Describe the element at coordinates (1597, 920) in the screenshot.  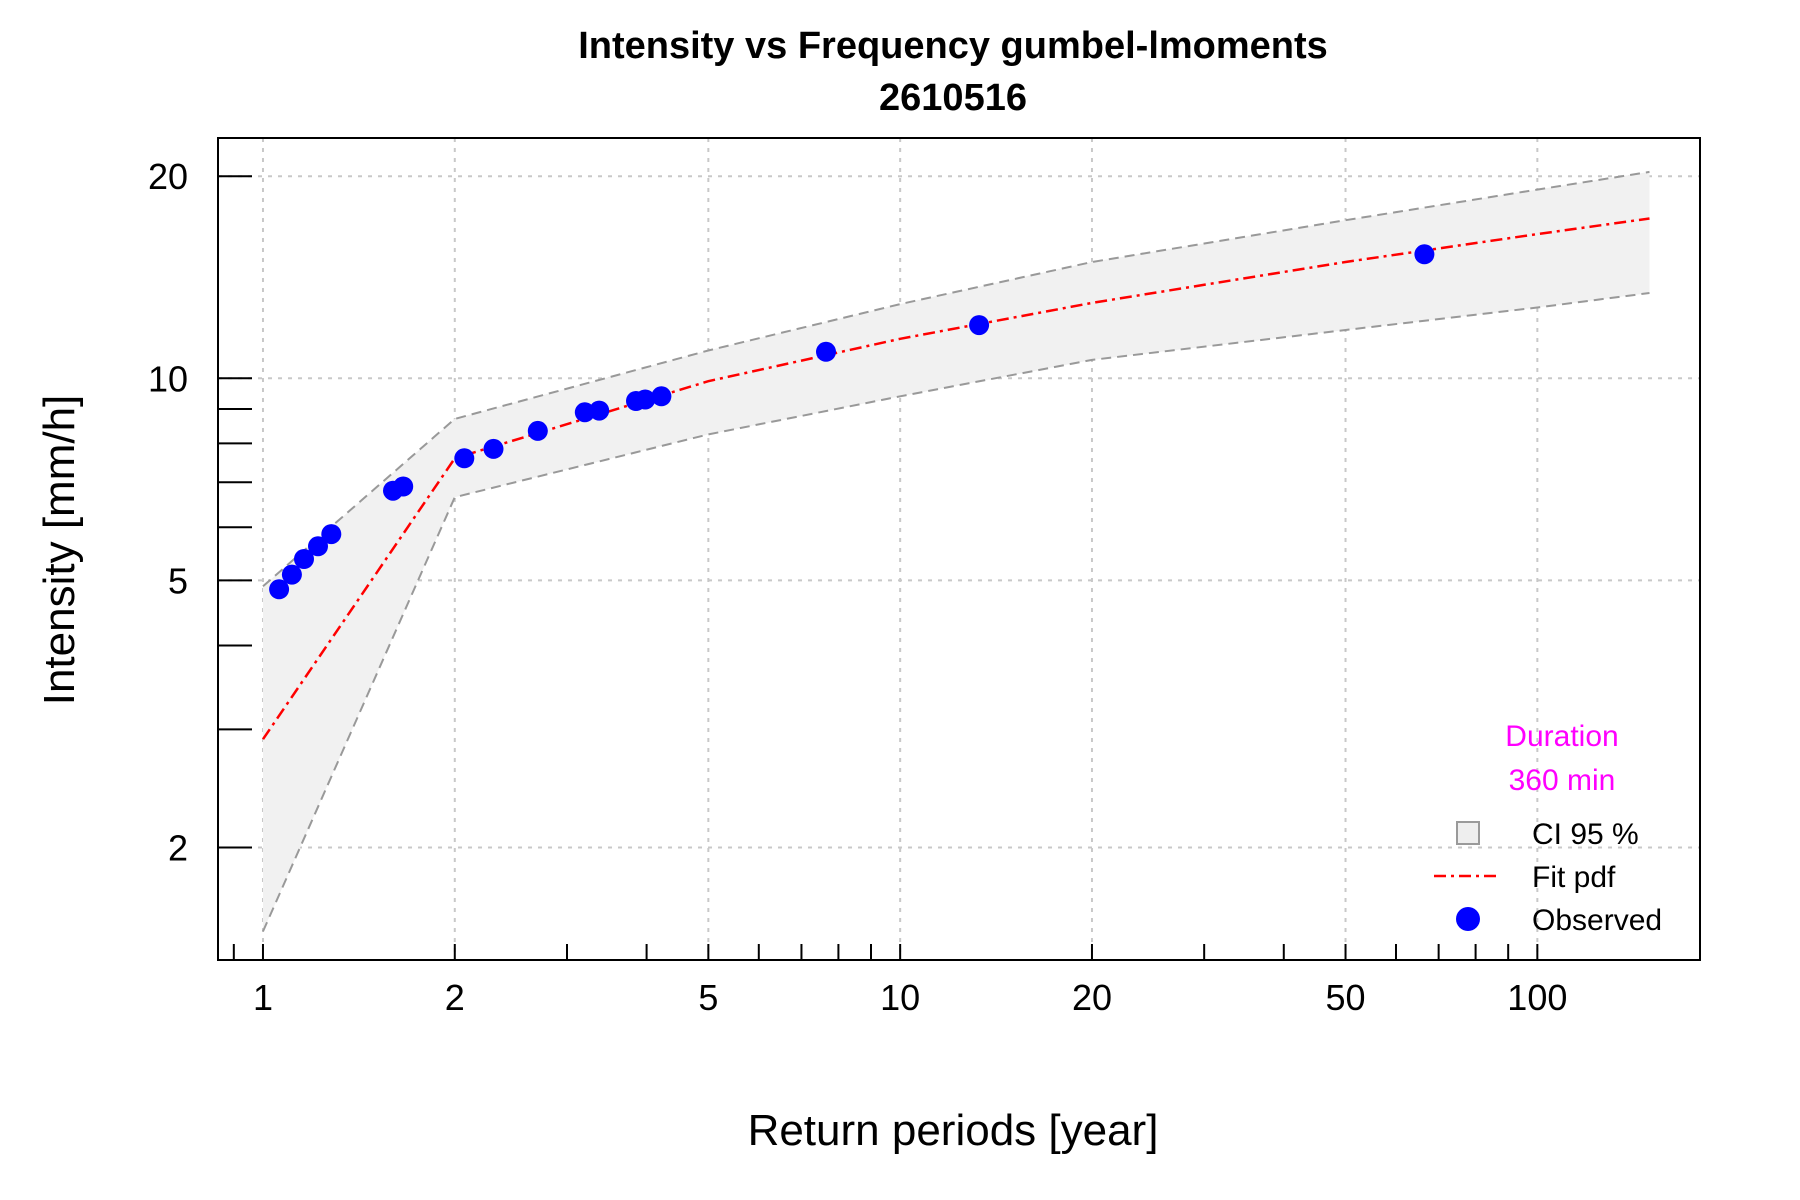
I see `legend-observed-label: Observed` at that location.